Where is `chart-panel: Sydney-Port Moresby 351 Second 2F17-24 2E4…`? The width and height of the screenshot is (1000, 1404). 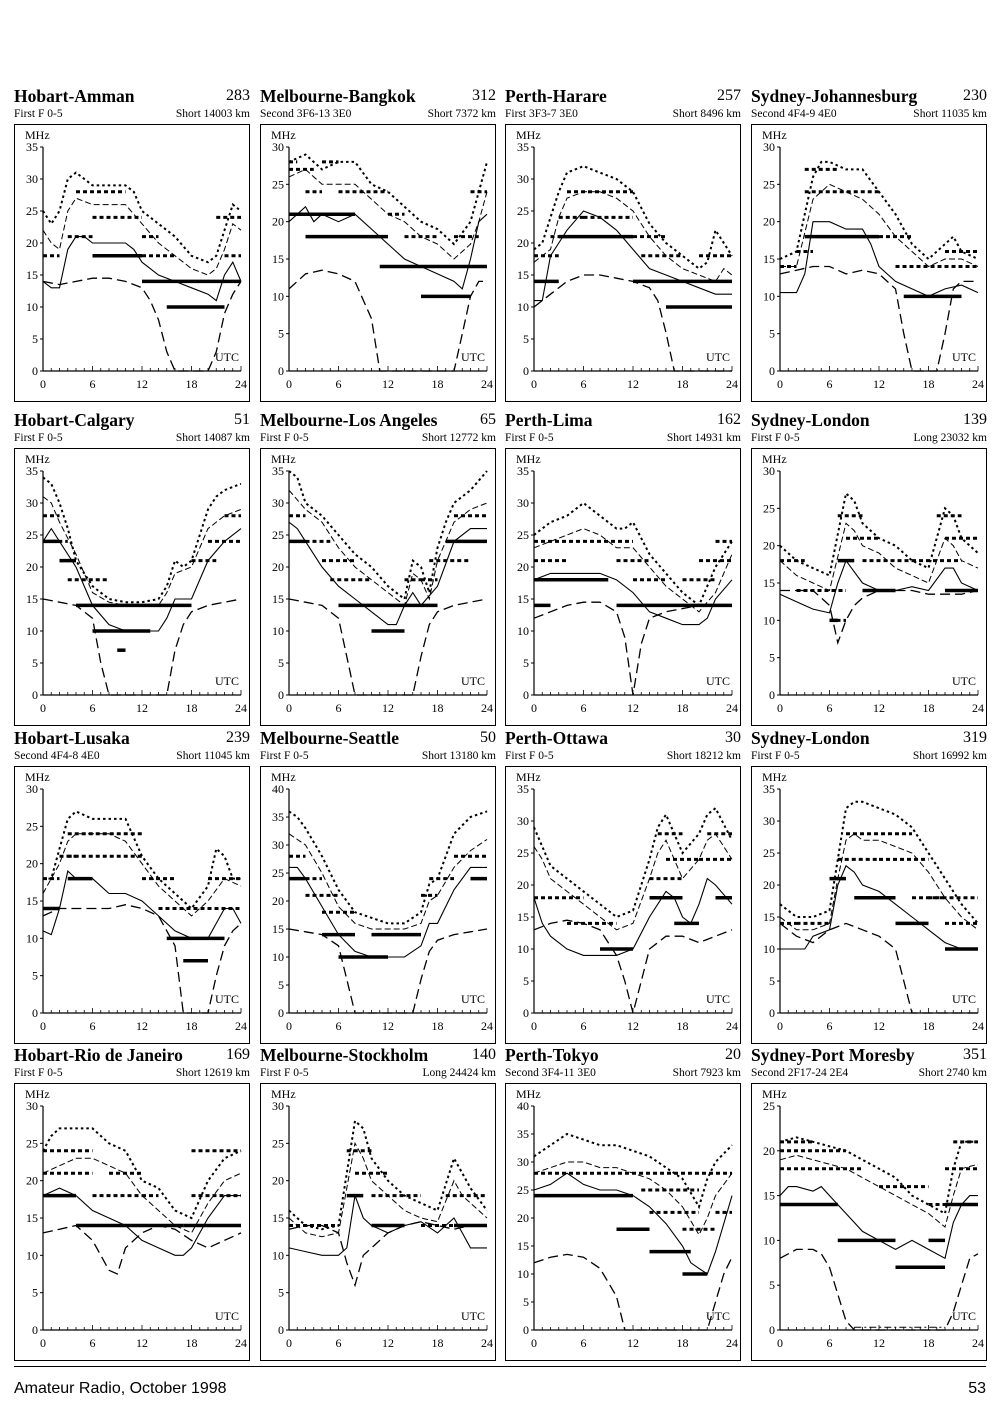
chart-panel: Sydney-Port Moresby 351 Second 2F17-24 2E4… is located at coordinates (871, 1205).